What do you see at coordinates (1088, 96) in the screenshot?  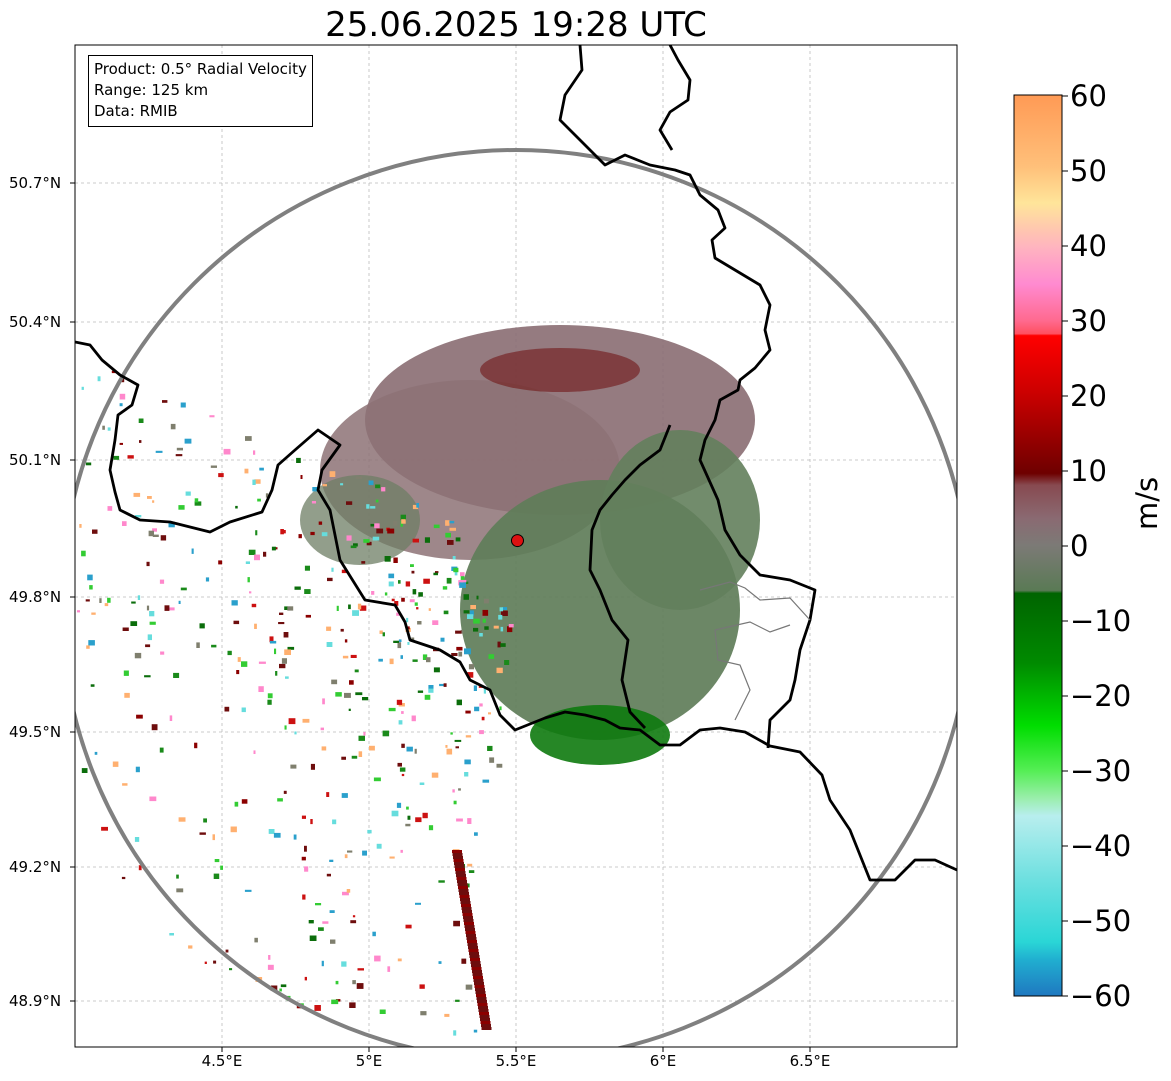 I see `colorbar-tick-label: 60` at bounding box center [1088, 96].